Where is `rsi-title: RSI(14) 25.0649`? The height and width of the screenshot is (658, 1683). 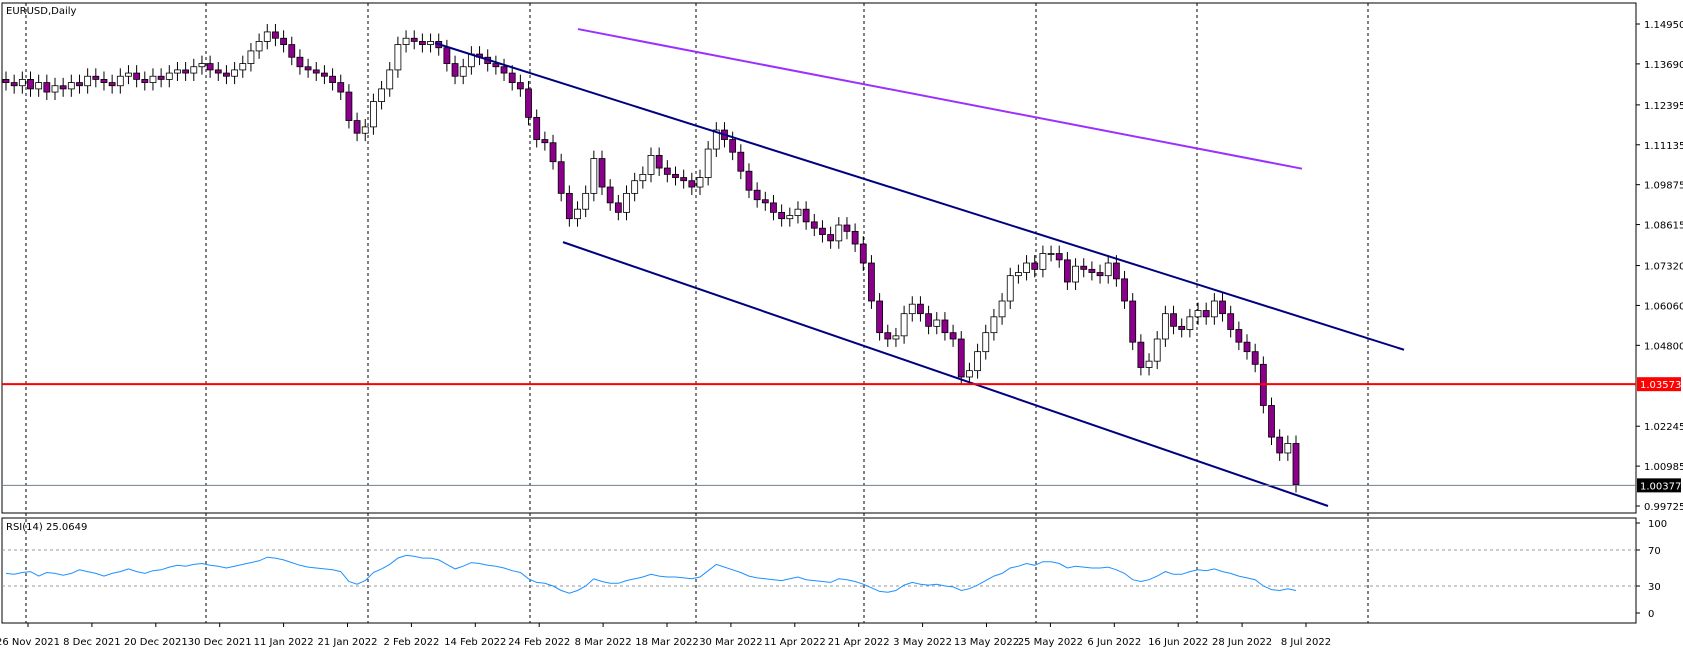 rsi-title: RSI(14) 25.0649 is located at coordinates (46, 527).